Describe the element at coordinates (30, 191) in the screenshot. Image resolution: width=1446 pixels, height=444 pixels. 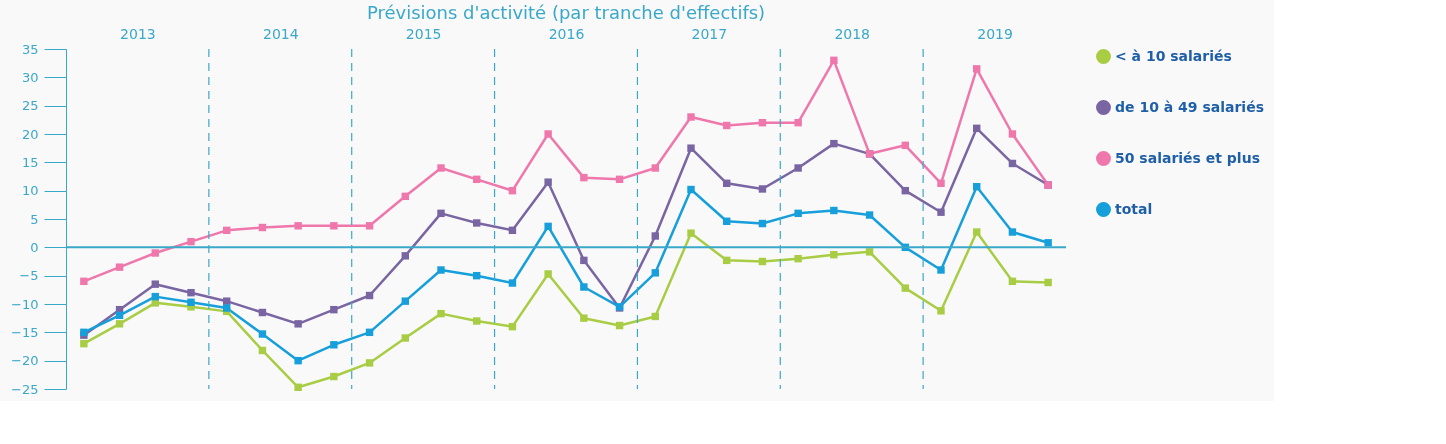
I see `y-tick-label: 10` at that location.